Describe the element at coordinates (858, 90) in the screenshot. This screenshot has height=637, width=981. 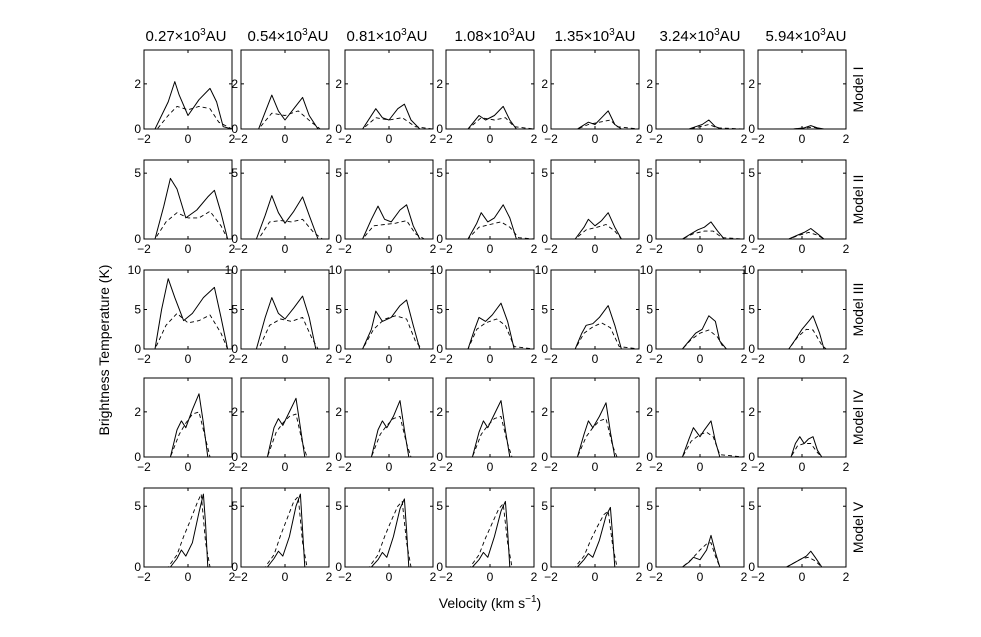
I see `row-label: Model I` at that location.